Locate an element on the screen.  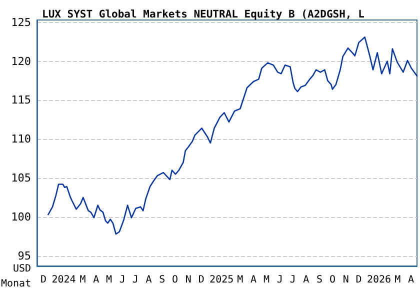
y-tick-label: 110 is located at coordinates (21, 139).